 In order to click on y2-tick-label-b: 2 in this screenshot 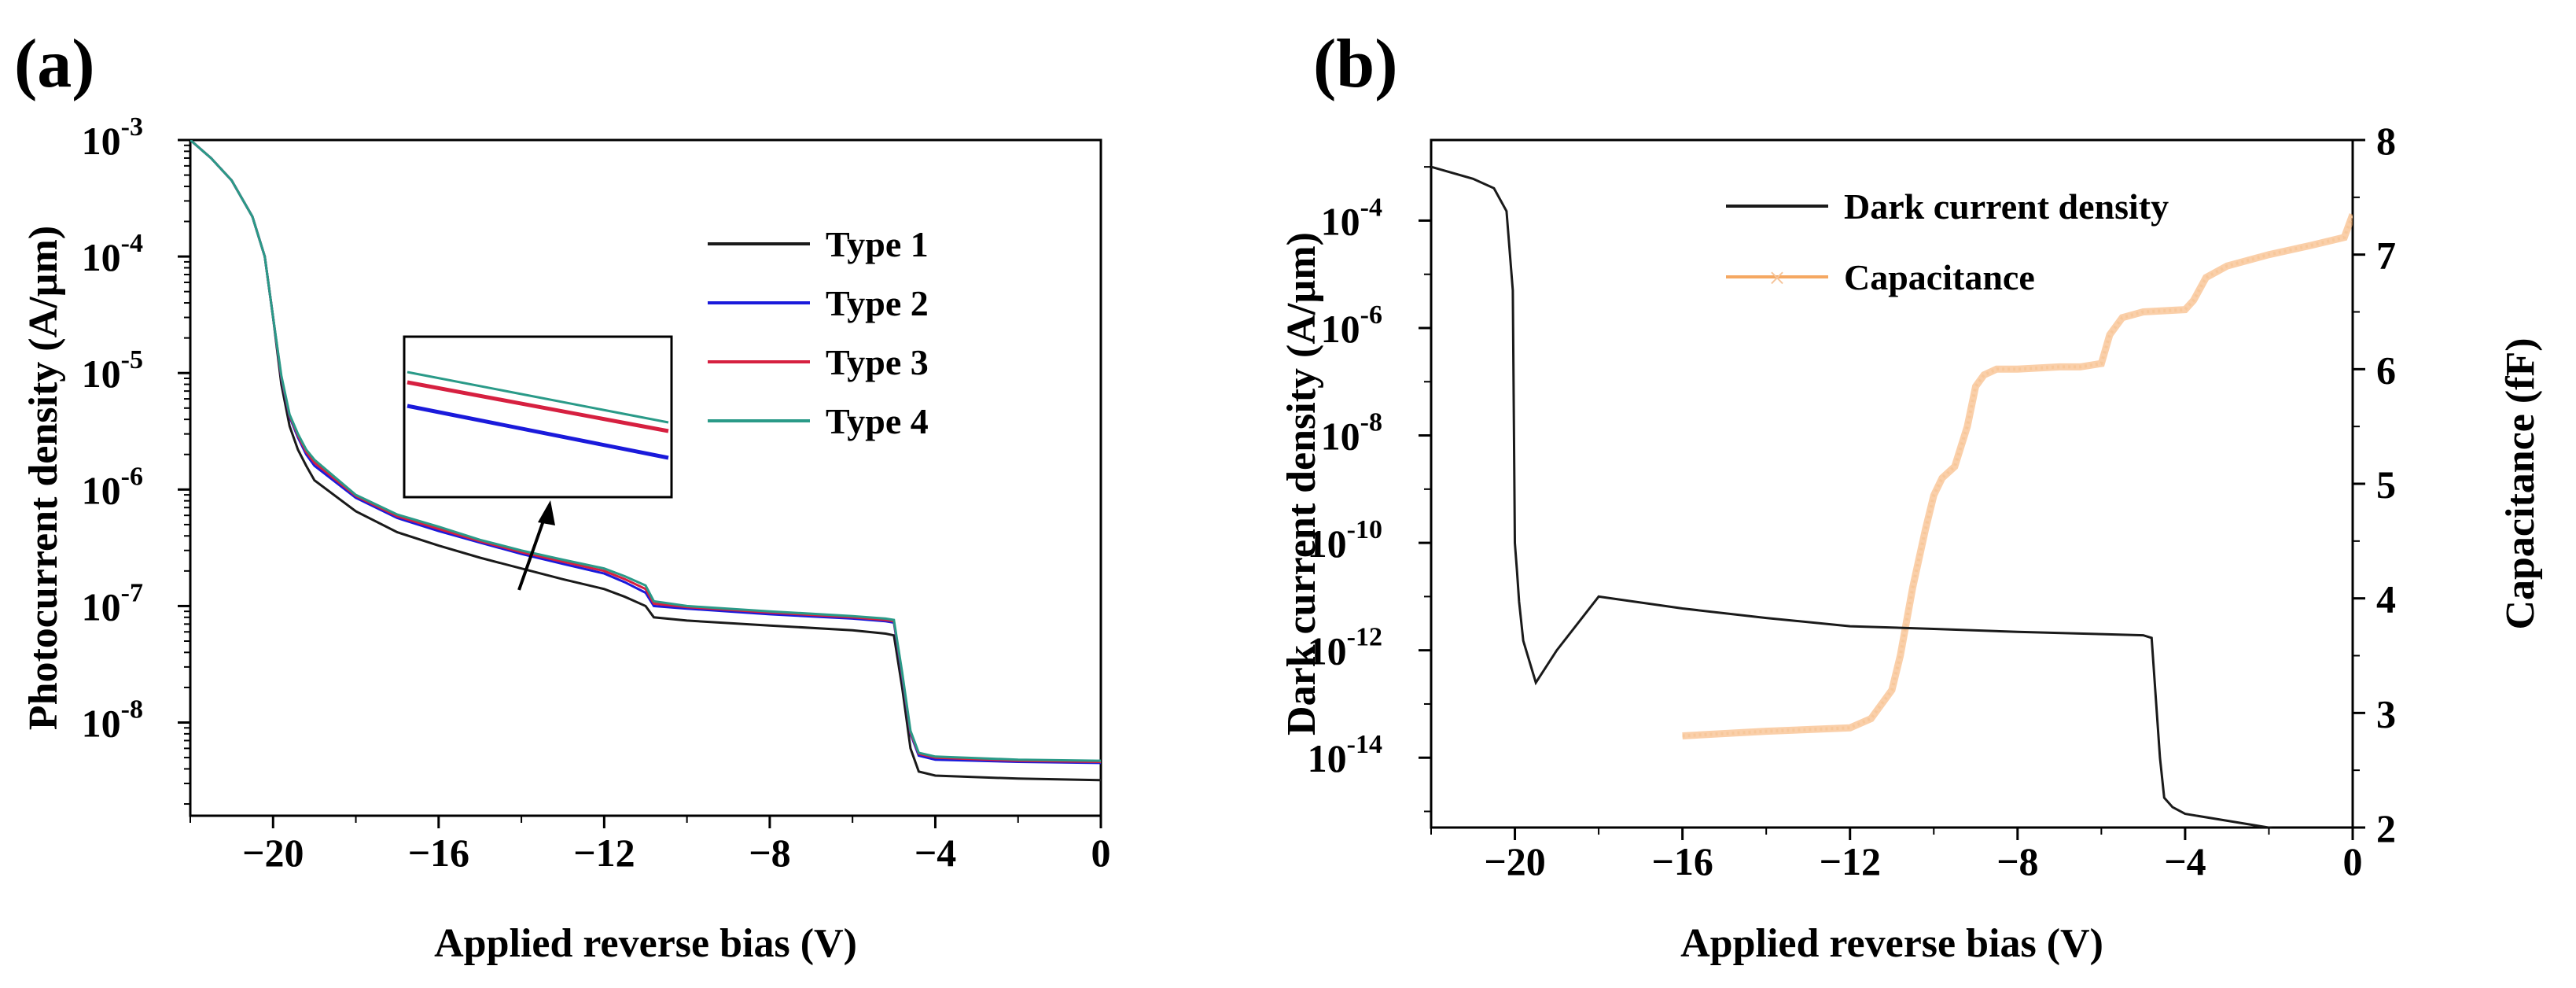, I will do `click(2386, 828)`.